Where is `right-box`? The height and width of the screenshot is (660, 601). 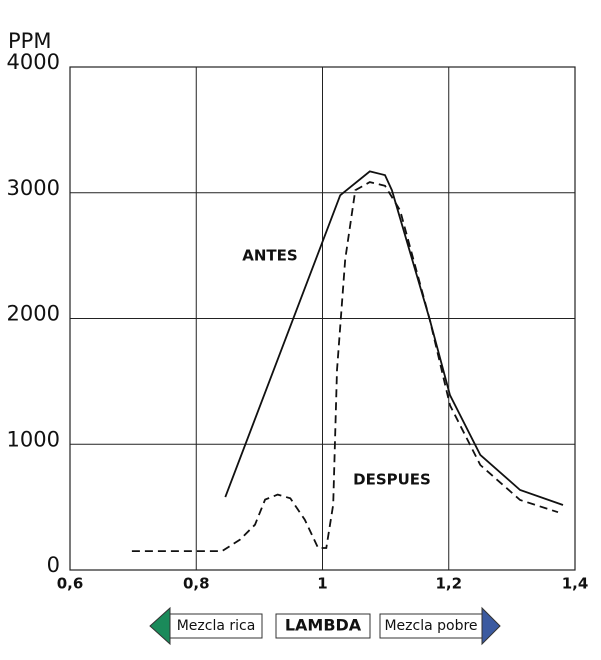
right-box is located at coordinates (431, 626).